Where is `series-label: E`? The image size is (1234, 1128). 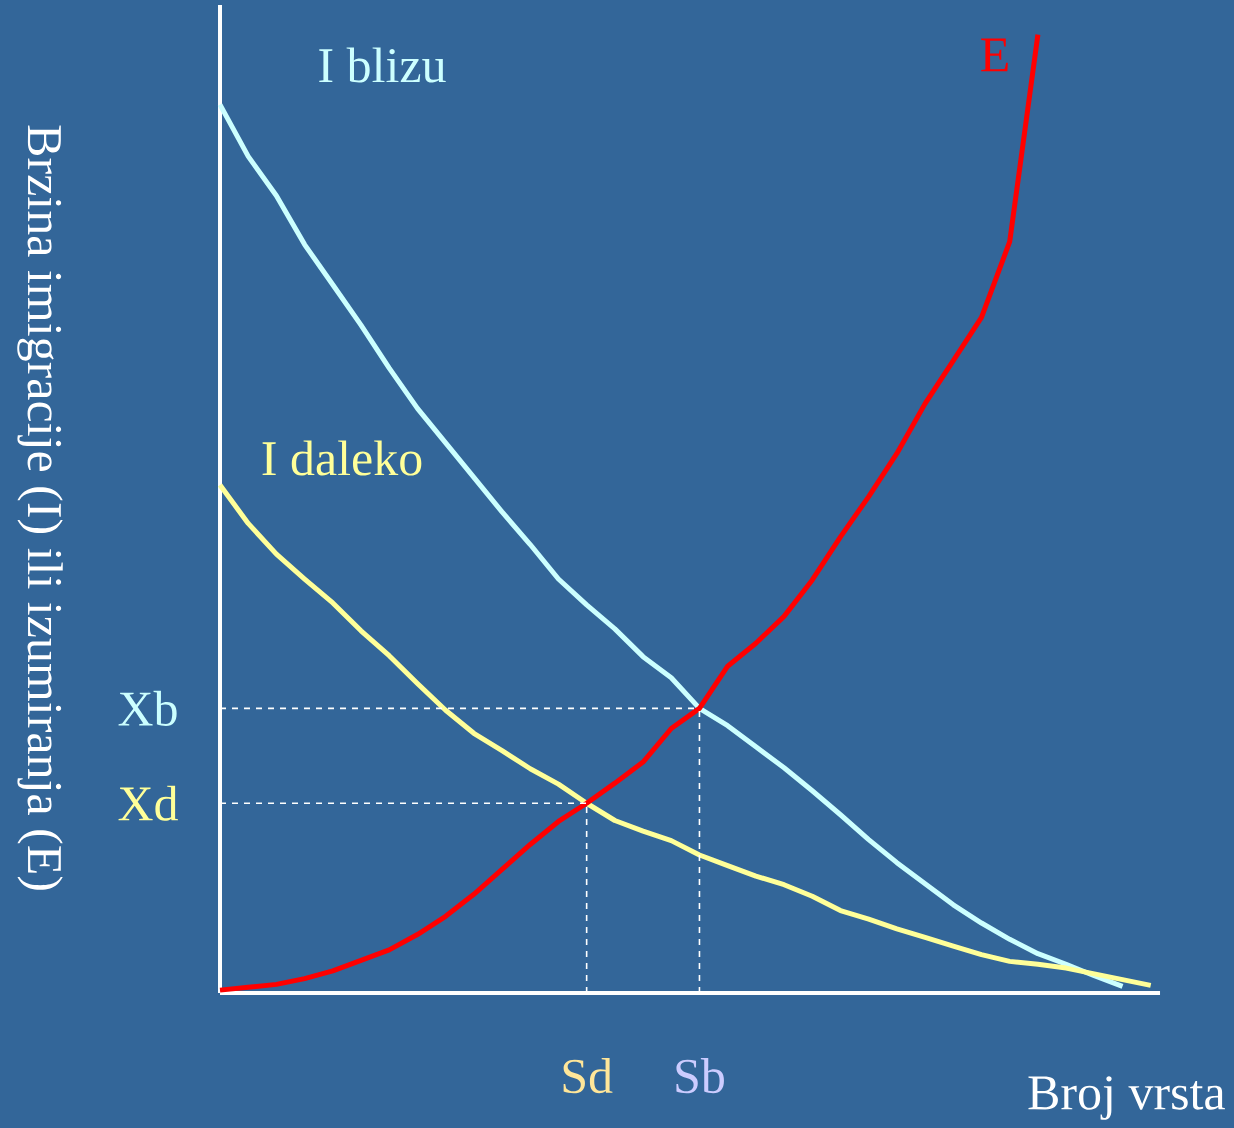 series-label: E is located at coordinates (994, 55).